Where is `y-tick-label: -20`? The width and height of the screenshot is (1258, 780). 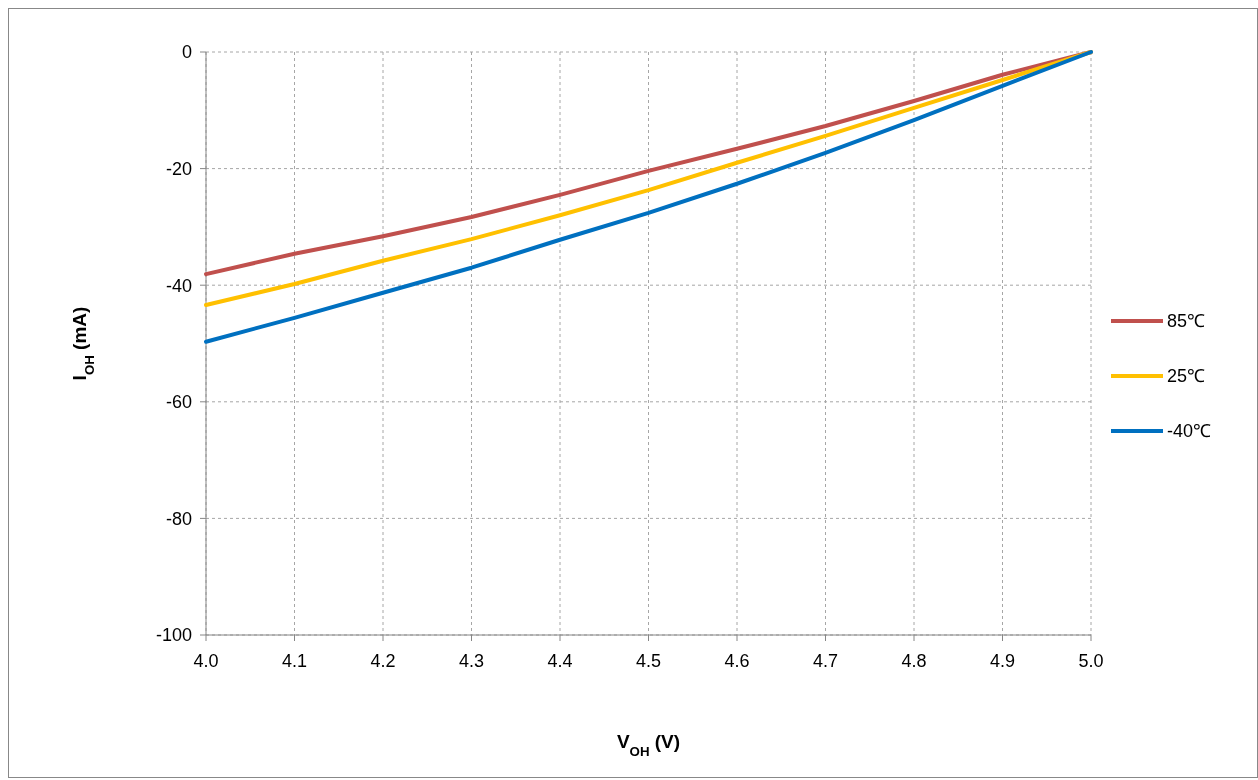 y-tick-label: -20 is located at coordinates (178, 168).